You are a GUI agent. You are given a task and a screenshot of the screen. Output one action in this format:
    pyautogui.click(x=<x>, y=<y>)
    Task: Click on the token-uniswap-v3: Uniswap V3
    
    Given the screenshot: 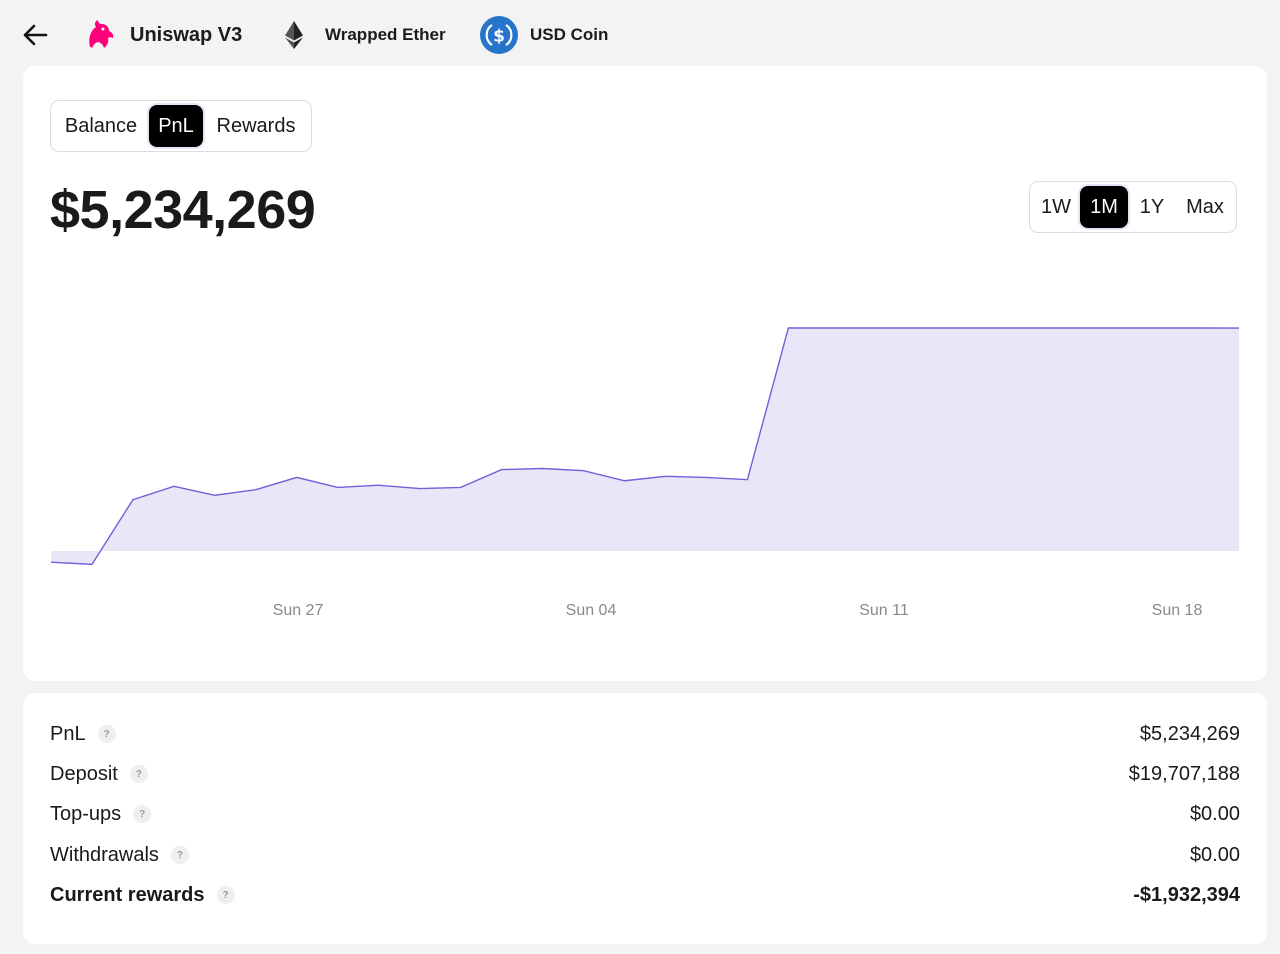 What is the action you would take?
    pyautogui.click(x=162, y=35)
    